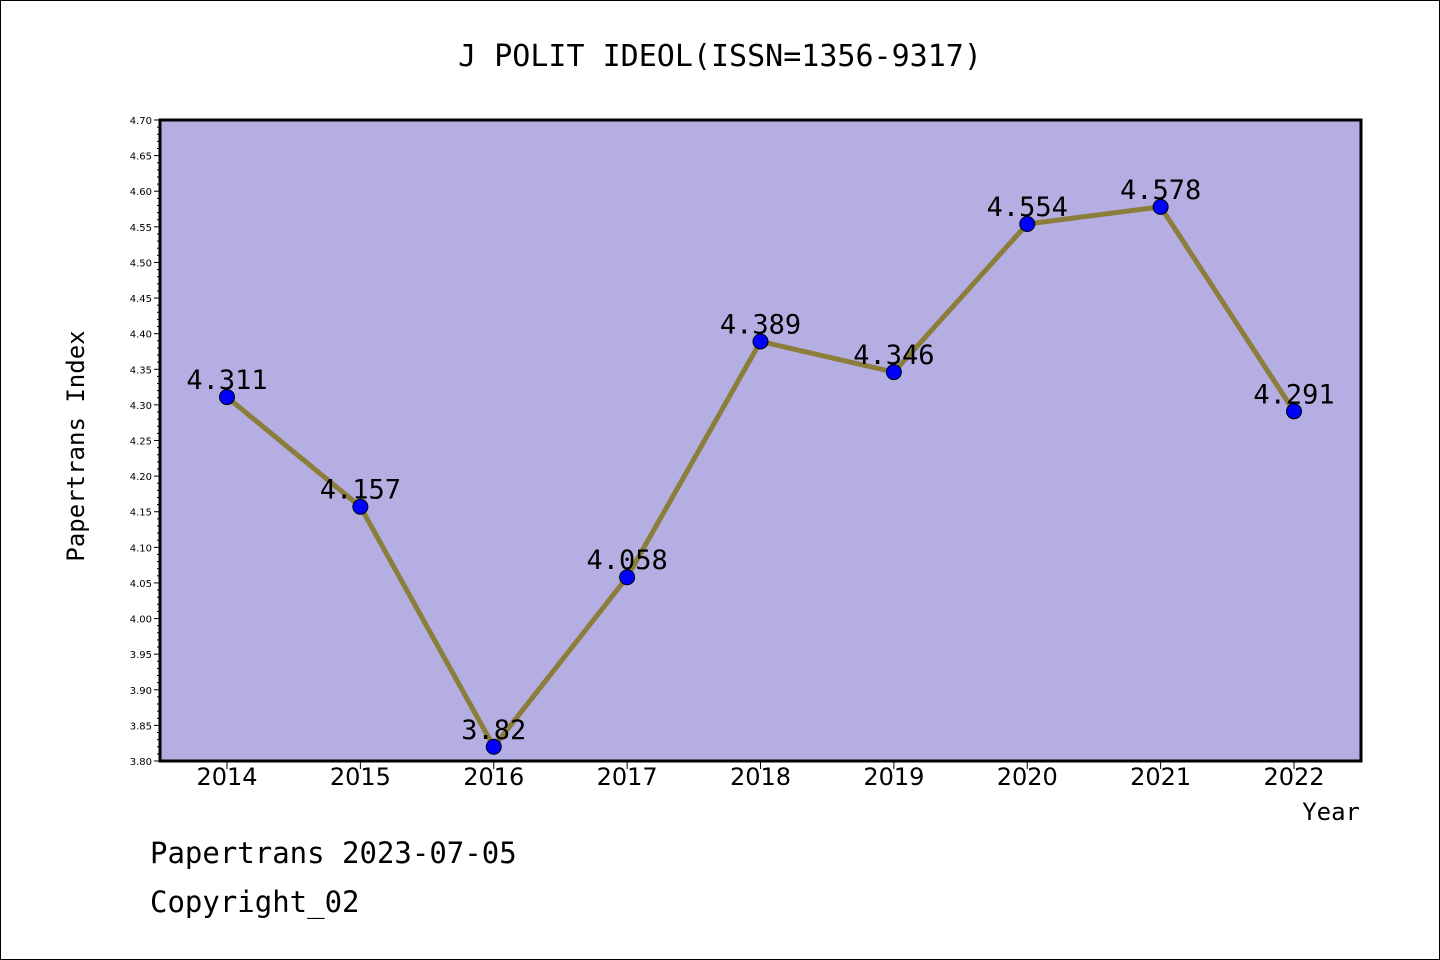  I want to click on y-tick-label: 4.40, so click(141, 335).